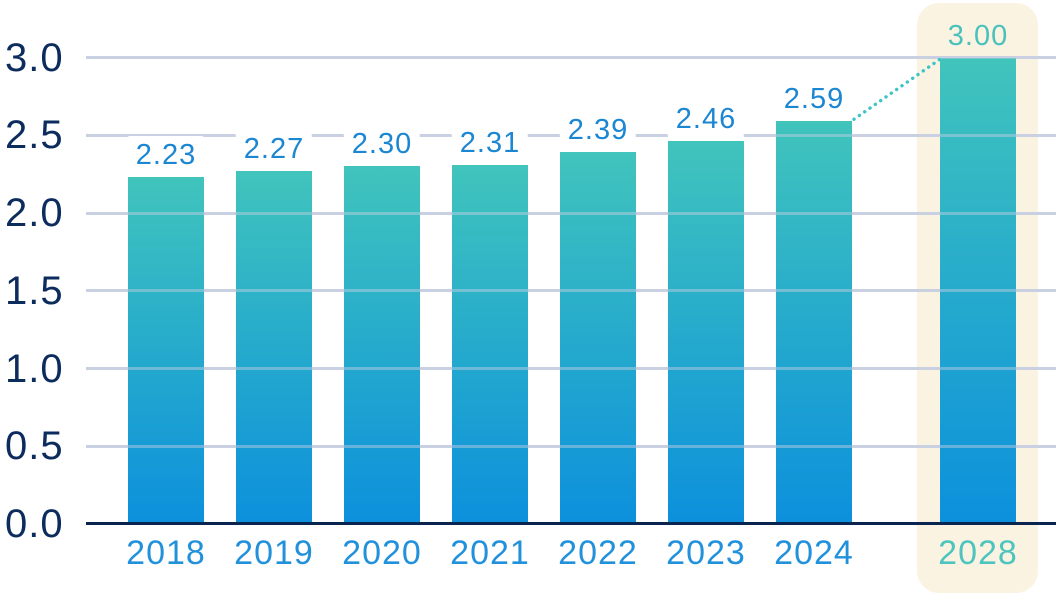 The height and width of the screenshot is (598, 1056). What do you see at coordinates (274, 553) in the screenshot?
I see `x-label-2019: 2019` at bounding box center [274, 553].